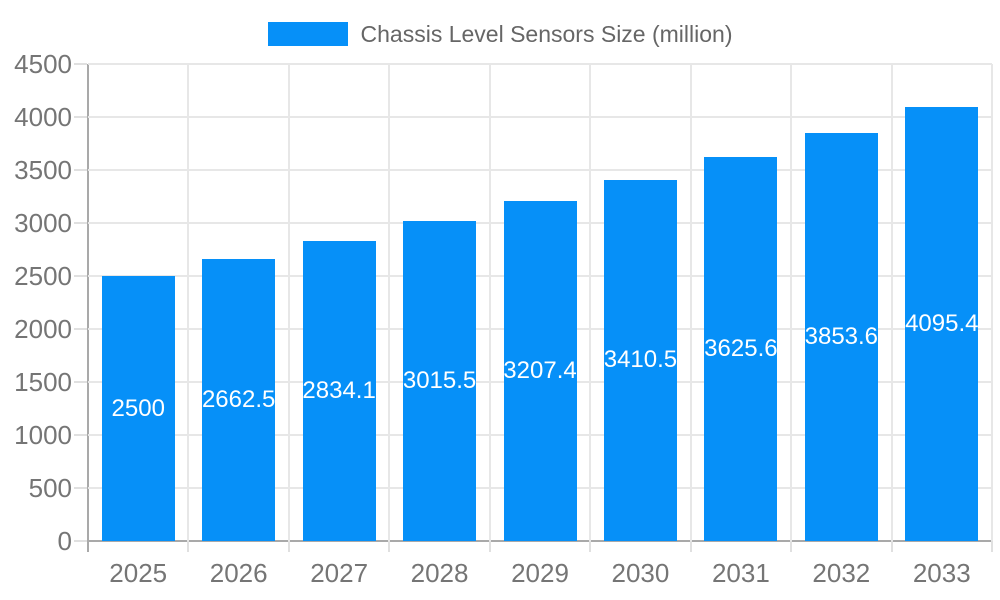  What do you see at coordinates (841, 573) in the screenshot?
I see `x-axis-label: 2032` at bounding box center [841, 573].